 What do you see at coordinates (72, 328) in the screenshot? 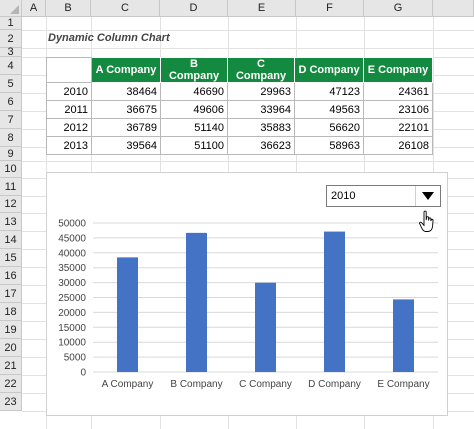
I see `y-tick-label: 15000` at bounding box center [72, 328].